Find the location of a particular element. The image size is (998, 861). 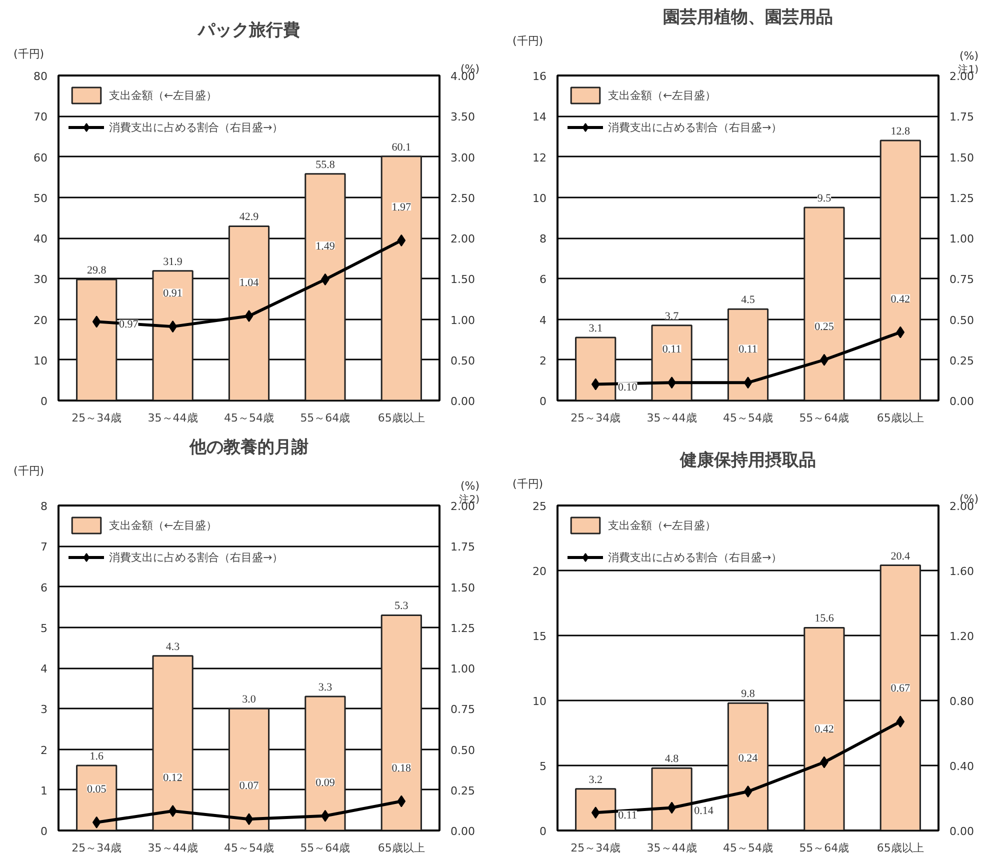

y2-tick-label: 3.00 is located at coordinates (462, 157).